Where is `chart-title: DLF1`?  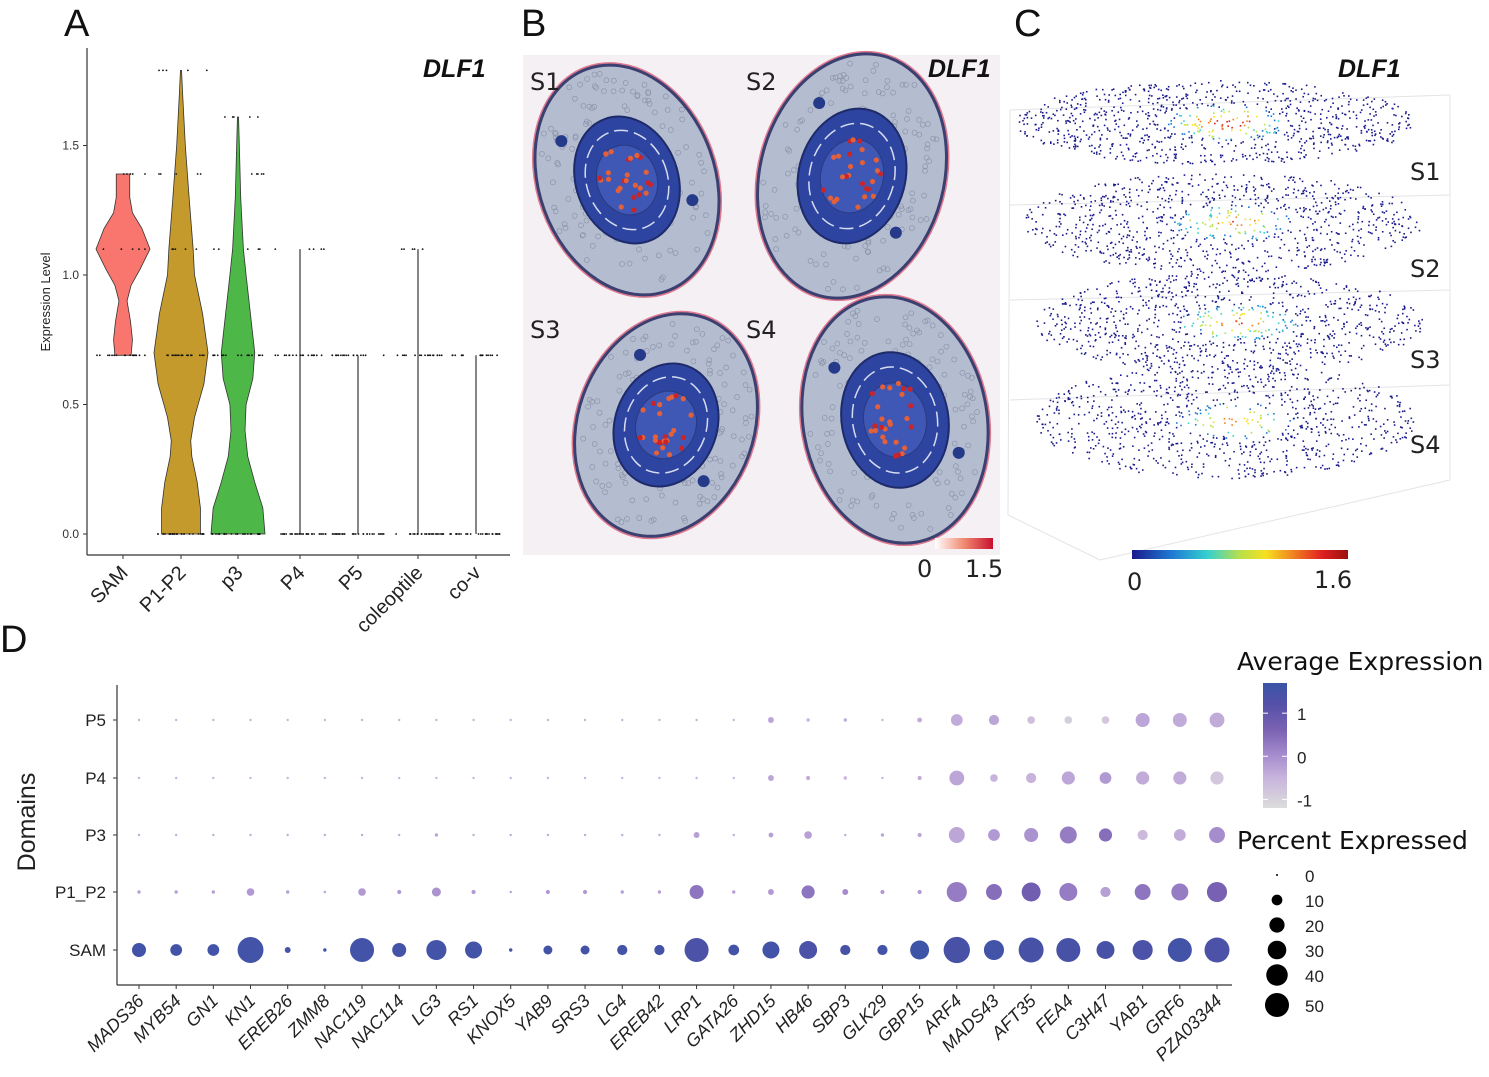
chart-title: DLF1 is located at coordinates (454, 69).